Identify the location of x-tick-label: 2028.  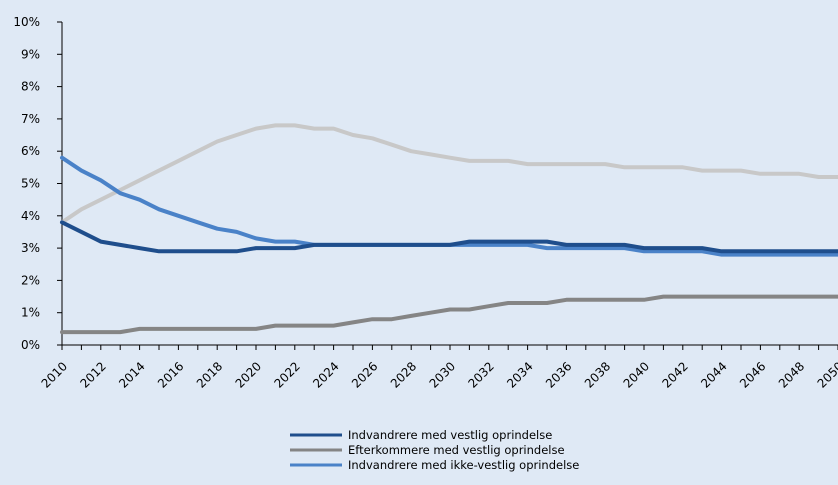
(403, 374).